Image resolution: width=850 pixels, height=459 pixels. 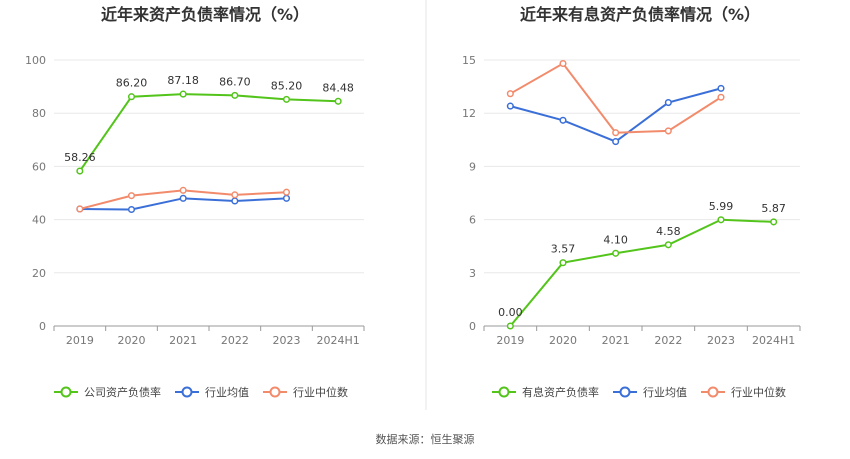 I want to click on legend: 公司资产负债率 行业均值 行业中位数, so click(x=201, y=392).